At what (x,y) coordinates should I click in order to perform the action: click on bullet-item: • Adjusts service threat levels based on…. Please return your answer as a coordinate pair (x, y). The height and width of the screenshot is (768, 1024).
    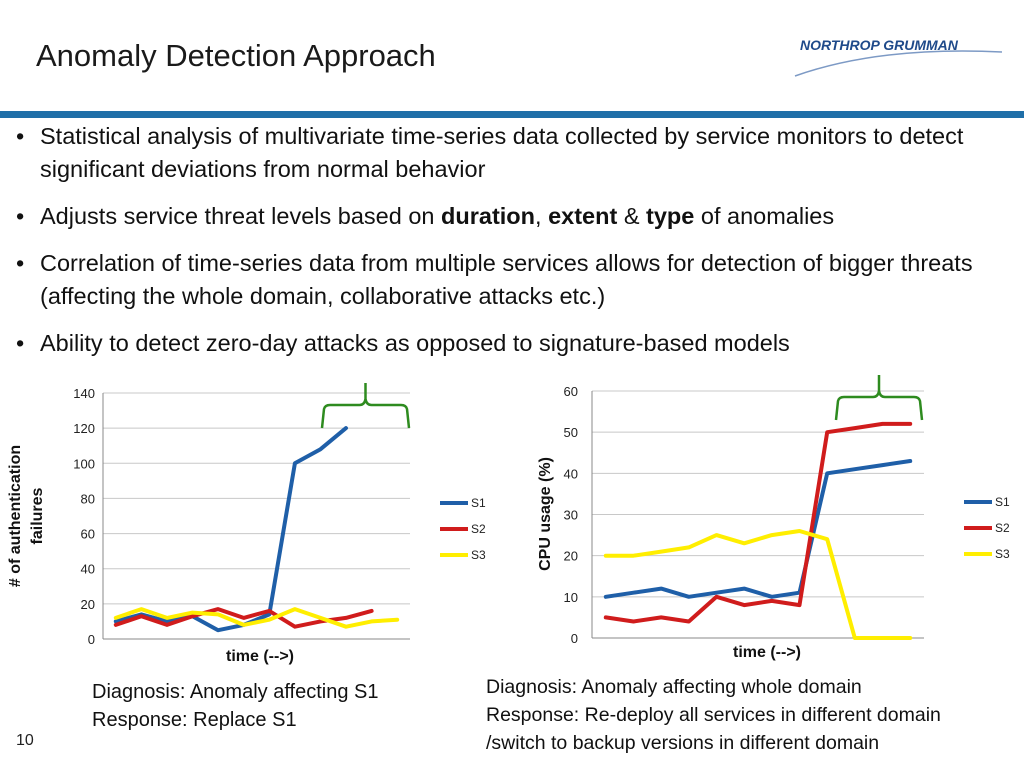
    Looking at the image, I should click on (425, 216).